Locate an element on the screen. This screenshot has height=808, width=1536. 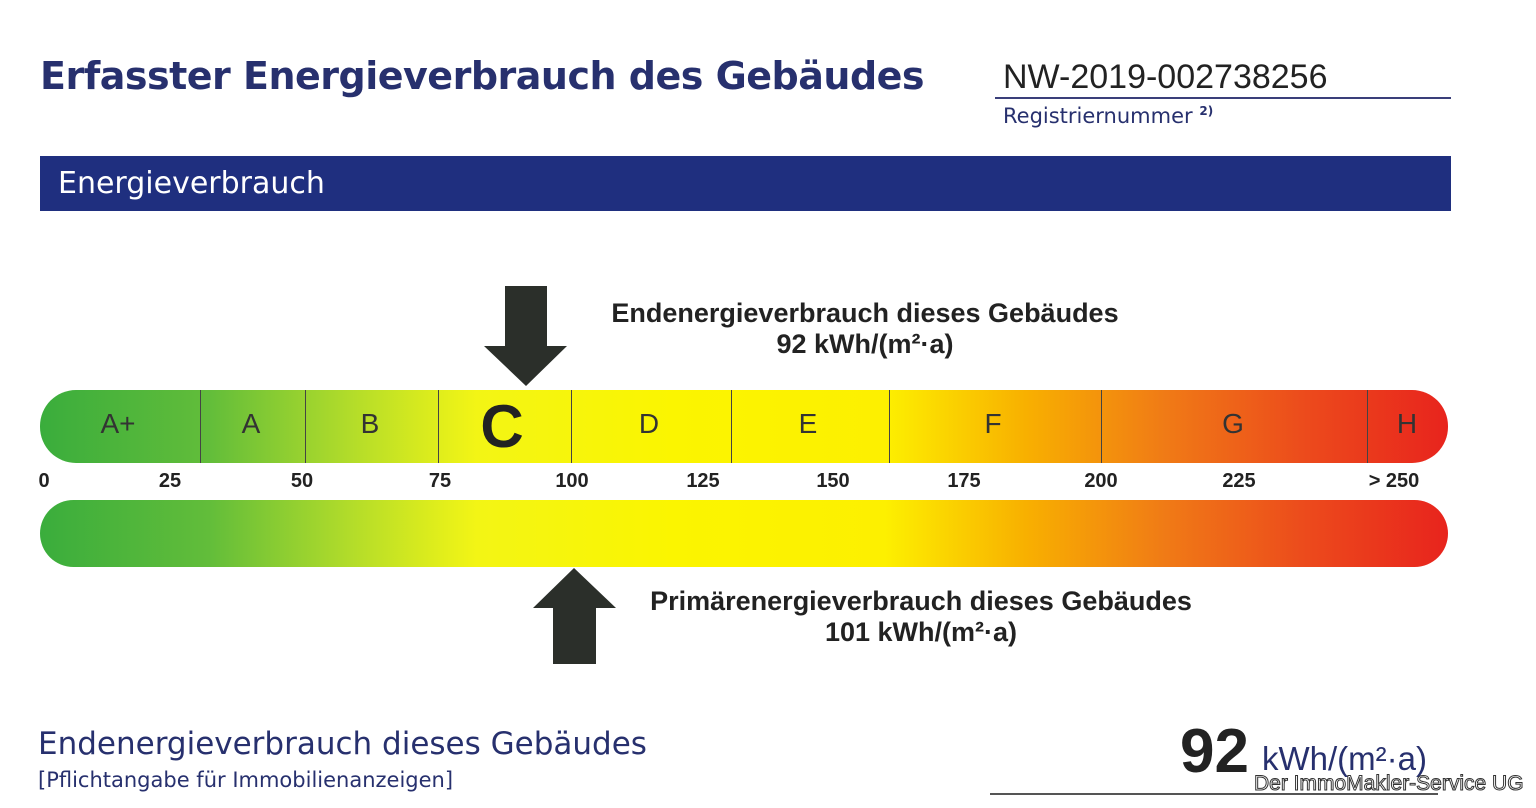
scale-tick: 0 is located at coordinates (44, 481).